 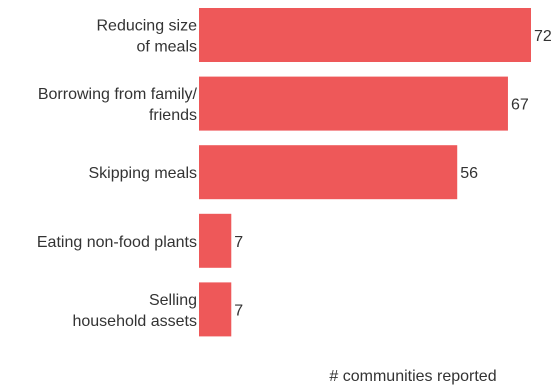 I want to click on category-label-0-line-0: Reducing size, so click(x=147, y=26).